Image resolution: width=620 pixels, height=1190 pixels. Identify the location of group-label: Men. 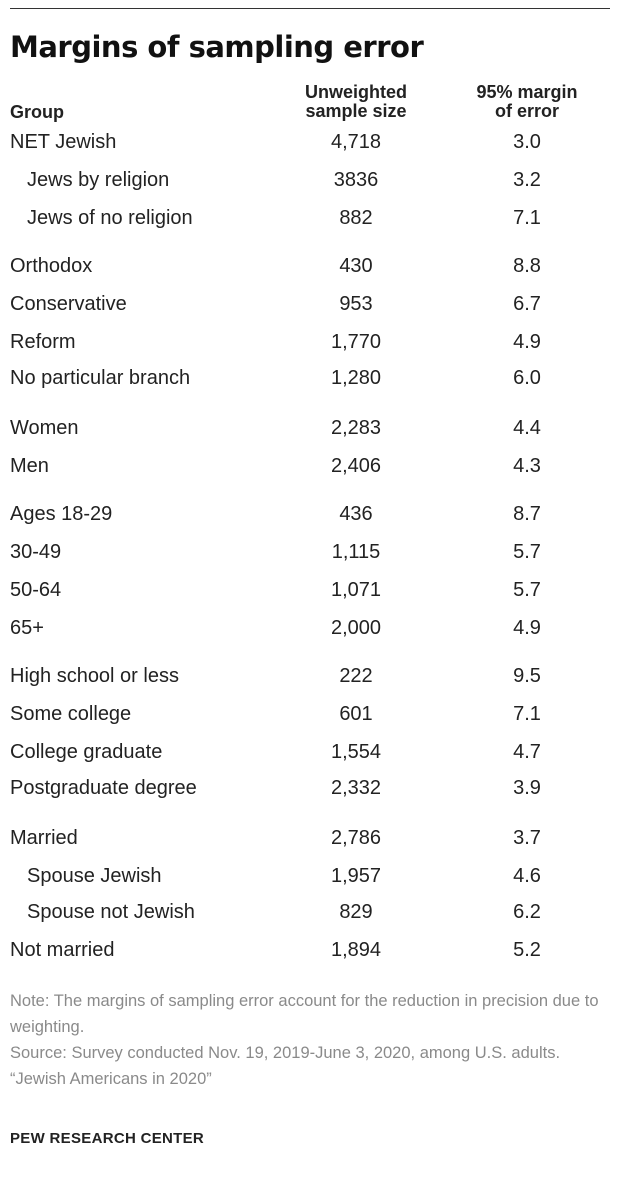
(29, 466).